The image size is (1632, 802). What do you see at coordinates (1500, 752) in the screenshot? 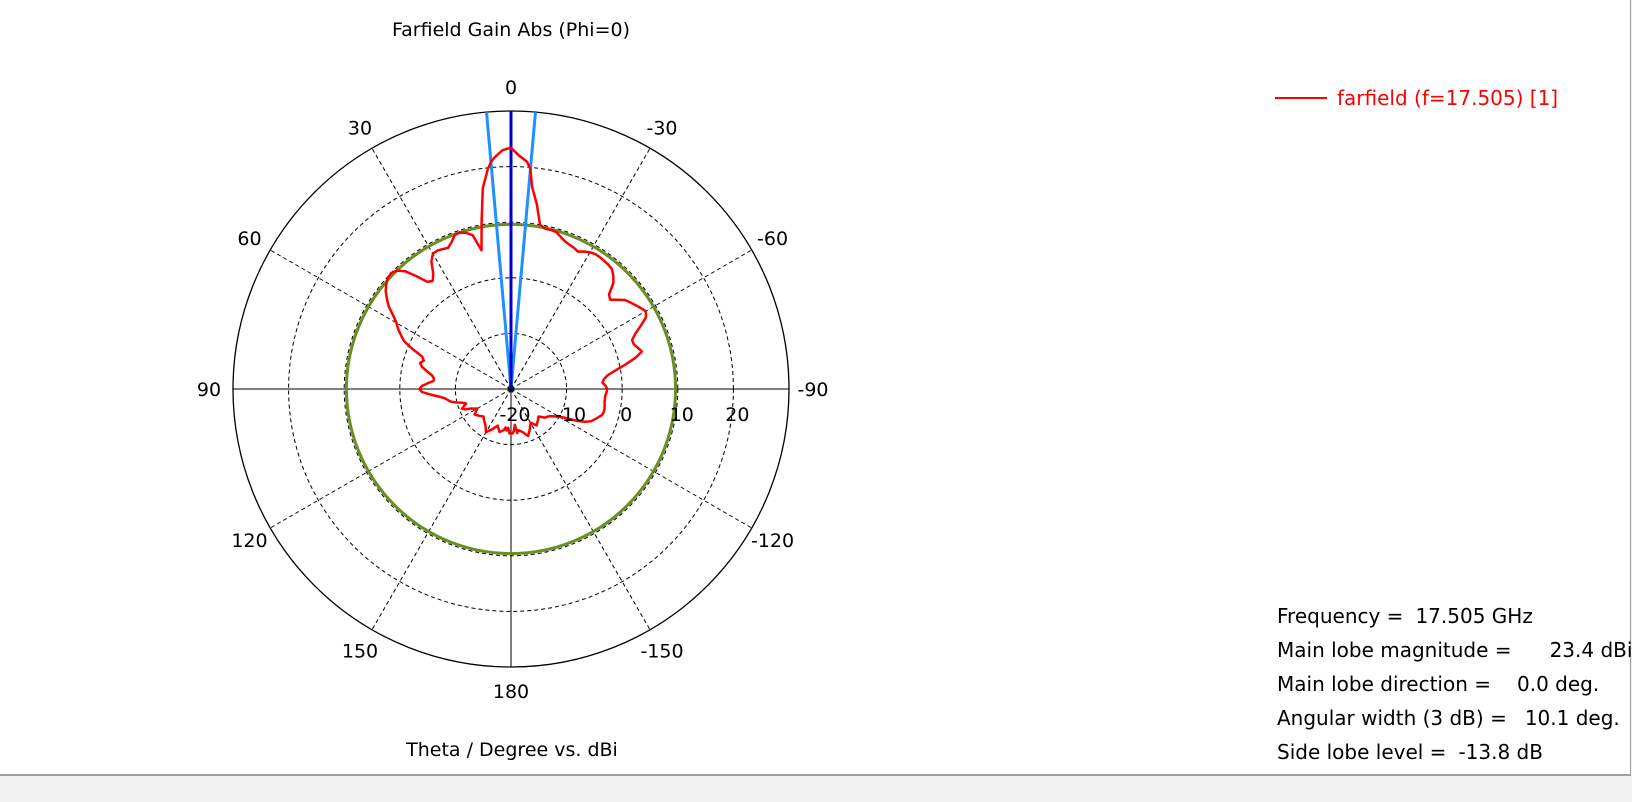
I see `info-value: -13.8 dB` at bounding box center [1500, 752].